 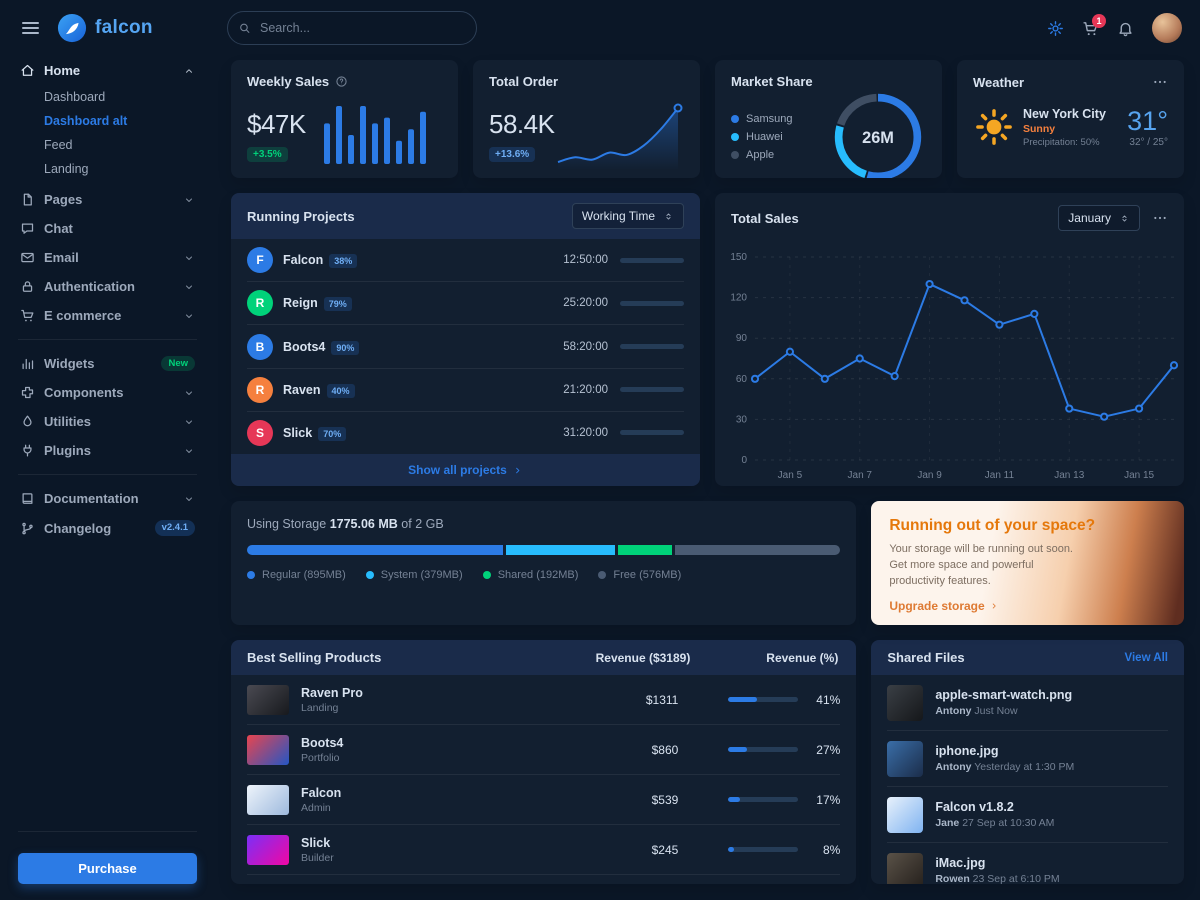 What do you see at coordinates (345, 347) in the screenshot?
I see `project-percent-badge: 90%` at bounding box center [345, 347].